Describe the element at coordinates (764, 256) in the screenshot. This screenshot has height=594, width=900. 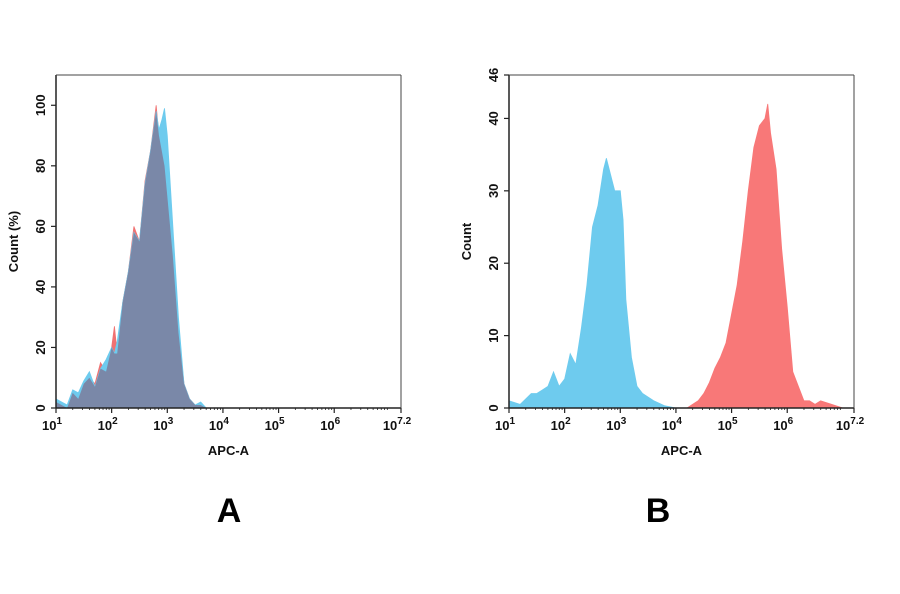
I see `series-2-area` at that location.